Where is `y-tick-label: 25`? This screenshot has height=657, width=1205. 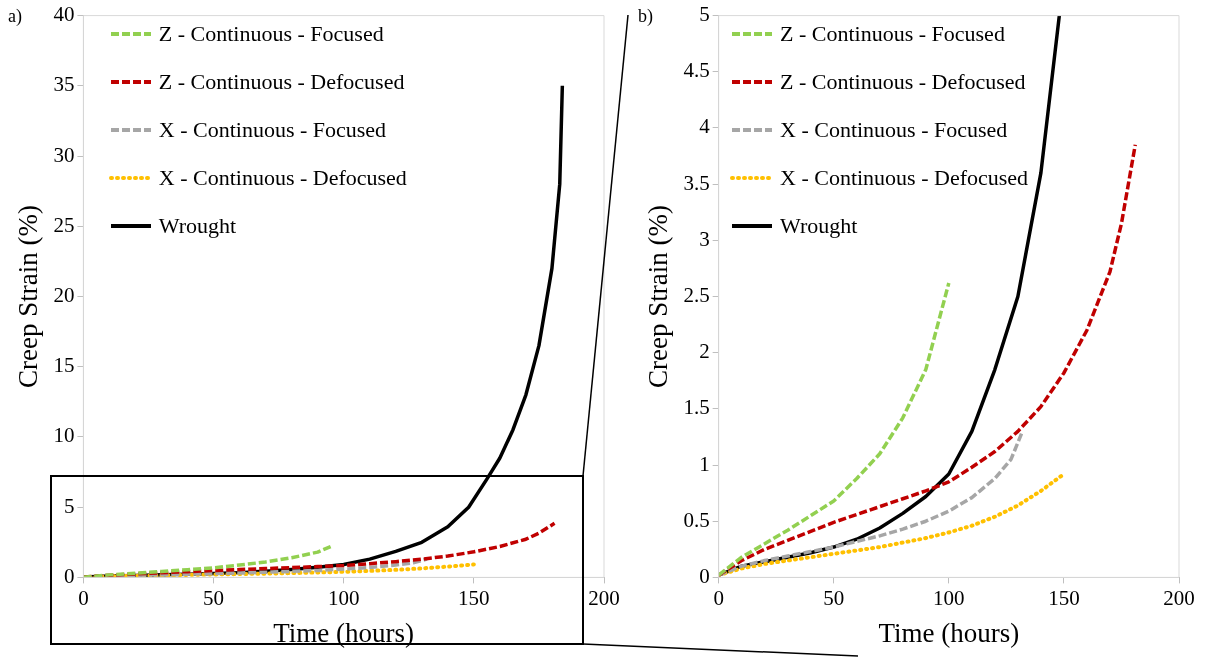 y-tick-label: 25 is located at coordinates (64, 224).